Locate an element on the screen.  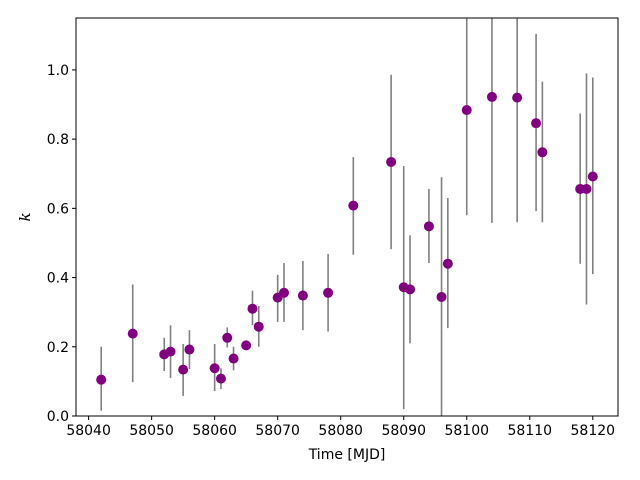
x-tick-label: 58050 is located at coordinates (151, 431).